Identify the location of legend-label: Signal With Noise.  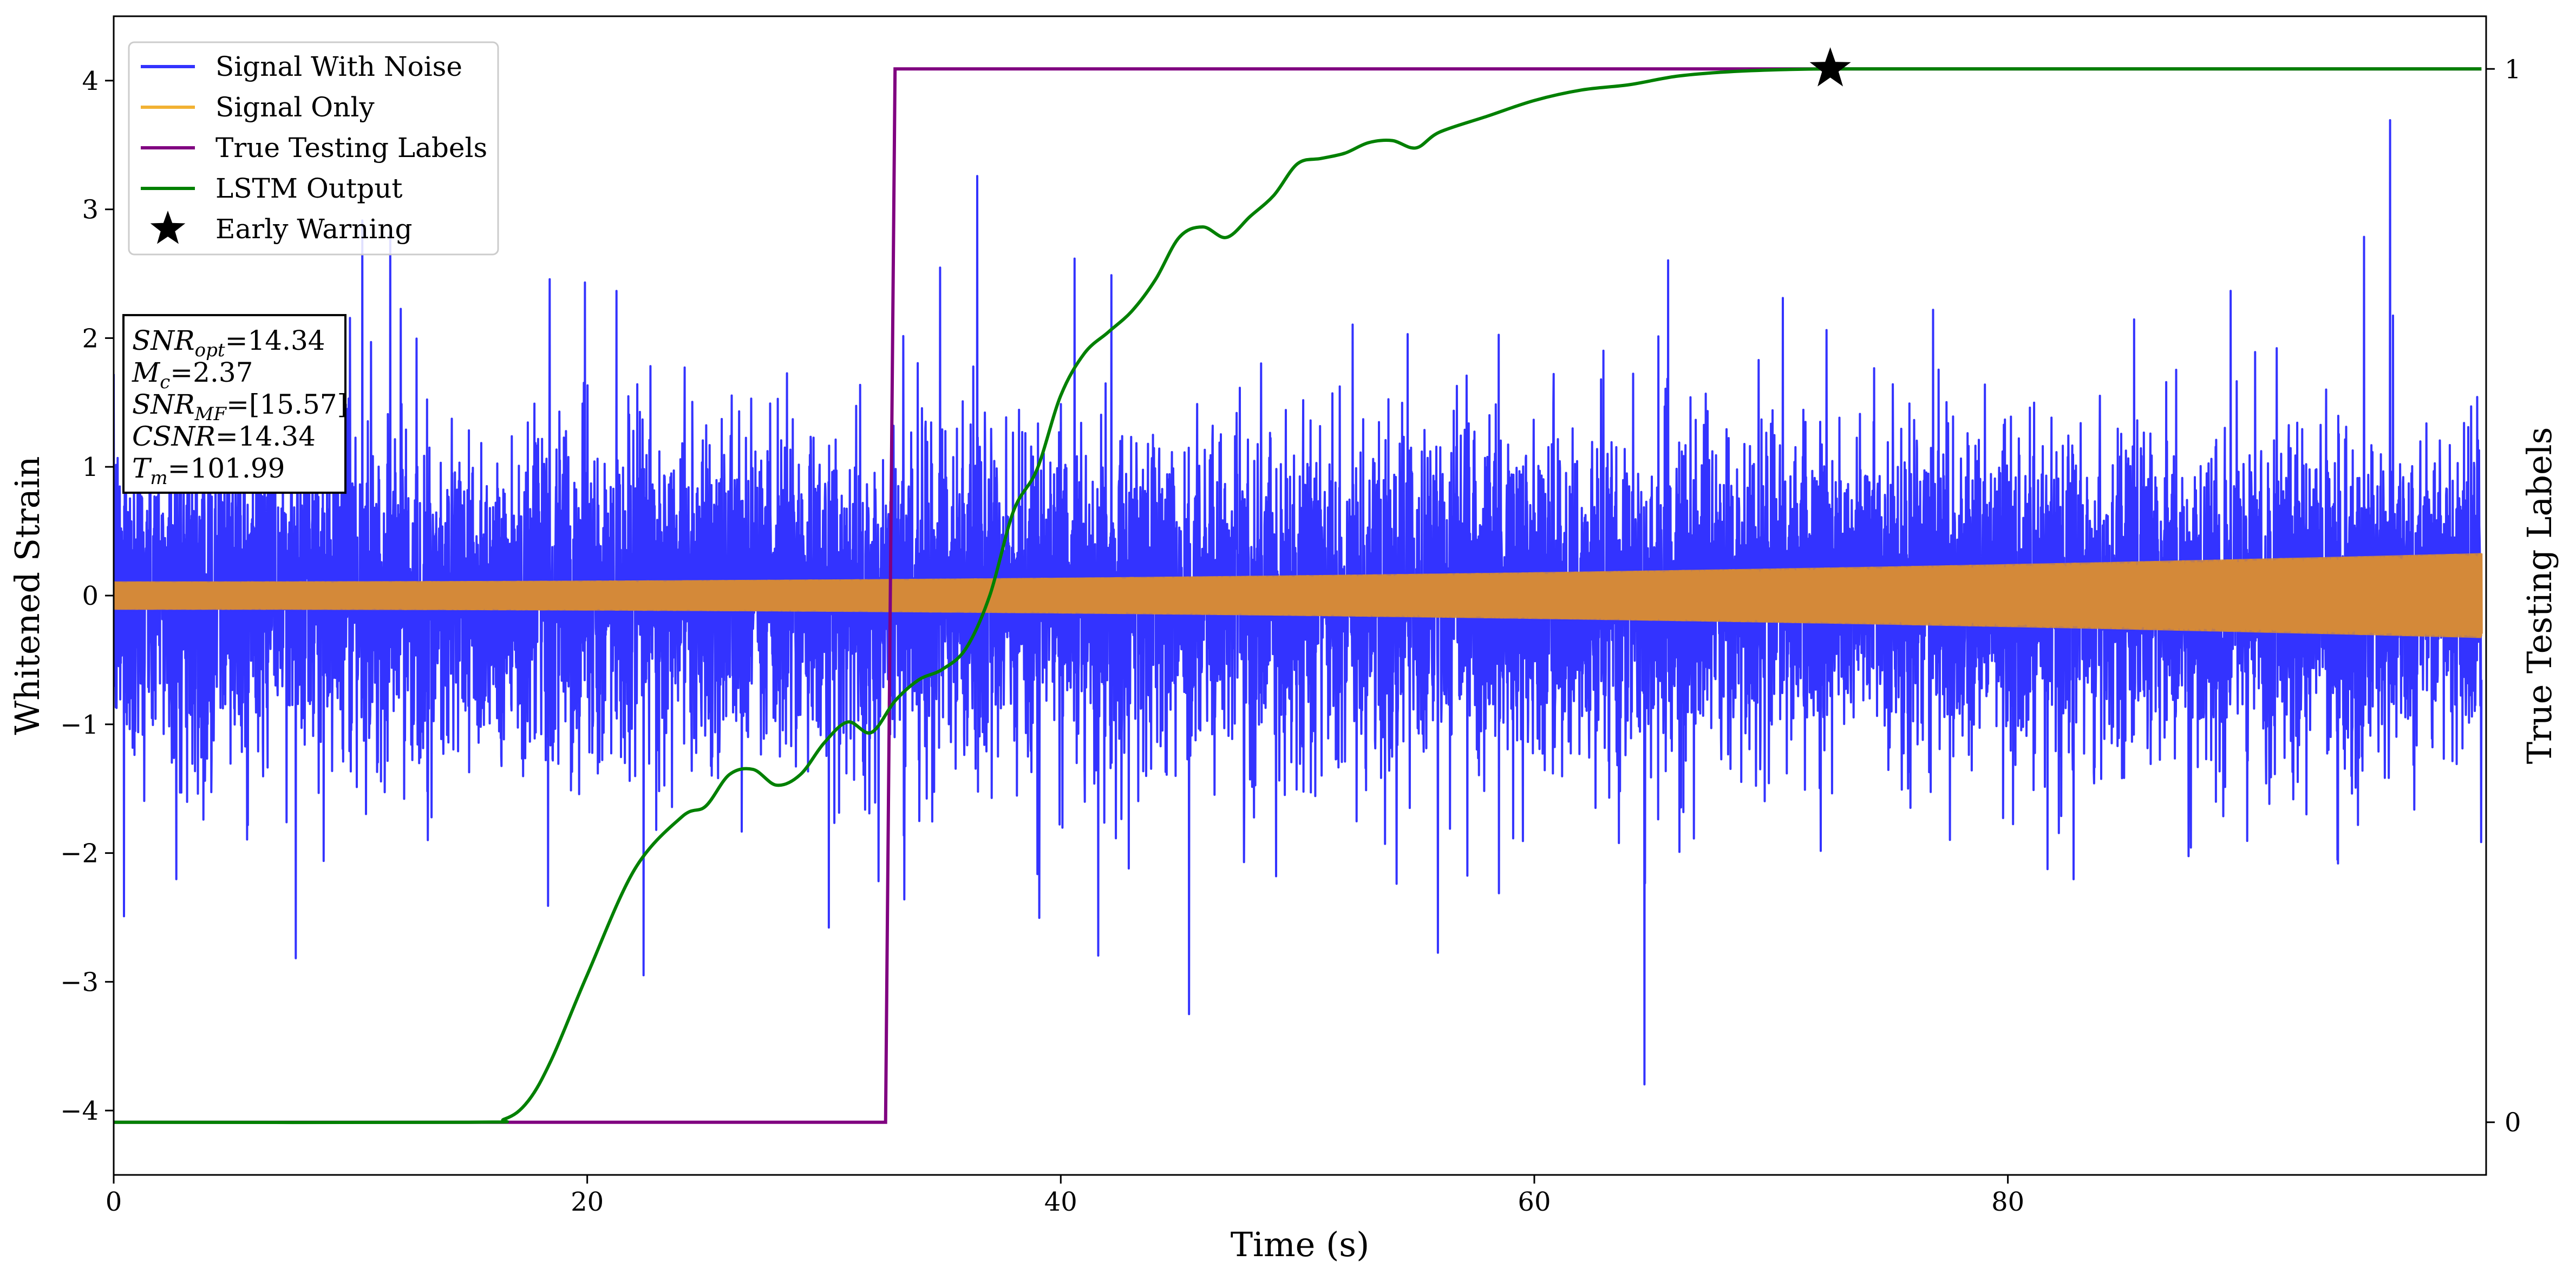
(338, 66).